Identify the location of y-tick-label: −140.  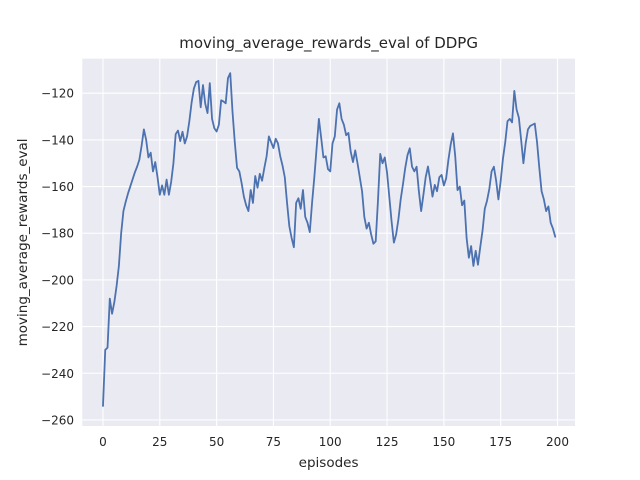
(57, 140).